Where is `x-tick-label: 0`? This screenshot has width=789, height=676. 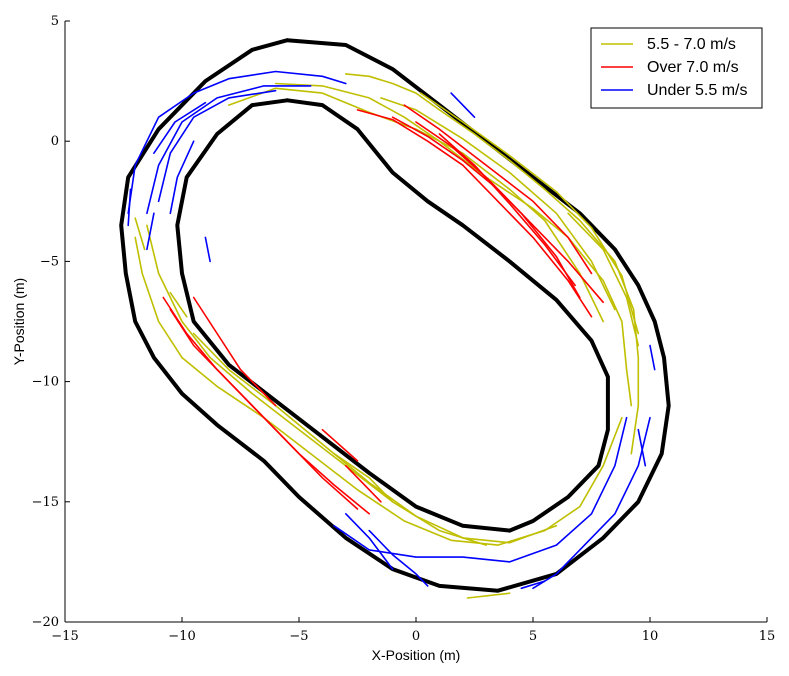 x-tick-label: 0 is located at coordinates (416, 636).